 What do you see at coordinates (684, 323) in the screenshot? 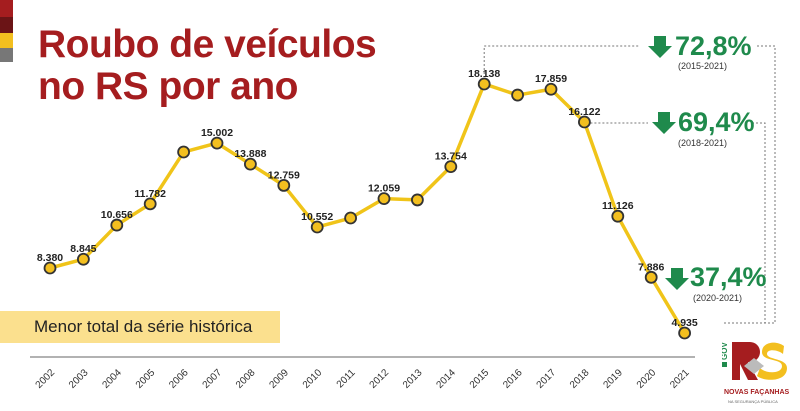
I see `data-label-2021: 4.935` at bounding box center [684, 323].